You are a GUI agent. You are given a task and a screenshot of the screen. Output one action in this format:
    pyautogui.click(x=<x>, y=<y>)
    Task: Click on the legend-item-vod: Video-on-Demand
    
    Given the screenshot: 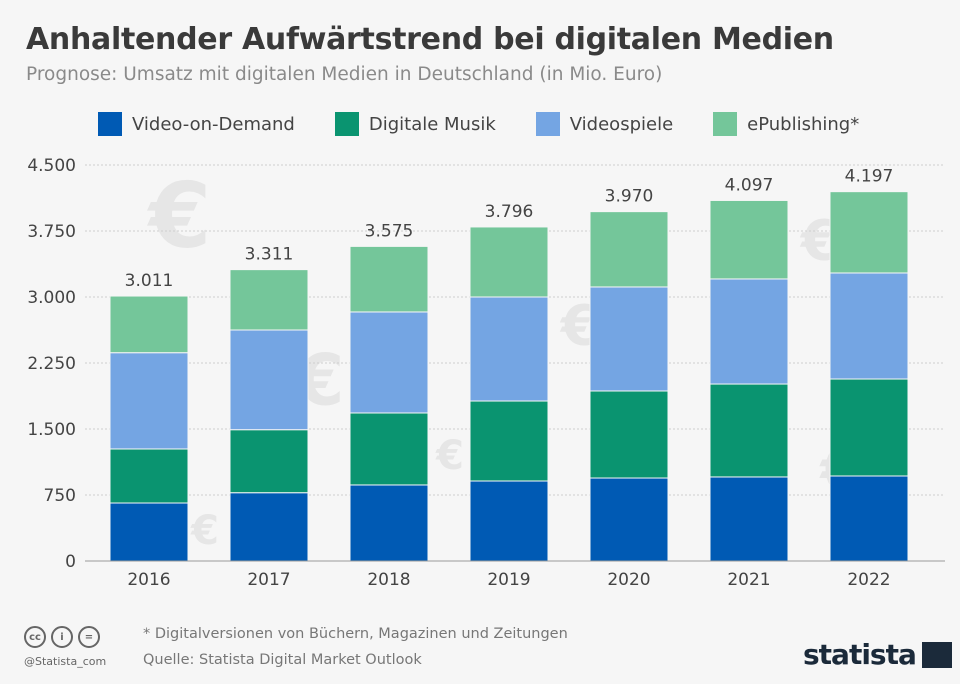 What is the action you would take?
    pyautogui.click(x=196, y=124)
    